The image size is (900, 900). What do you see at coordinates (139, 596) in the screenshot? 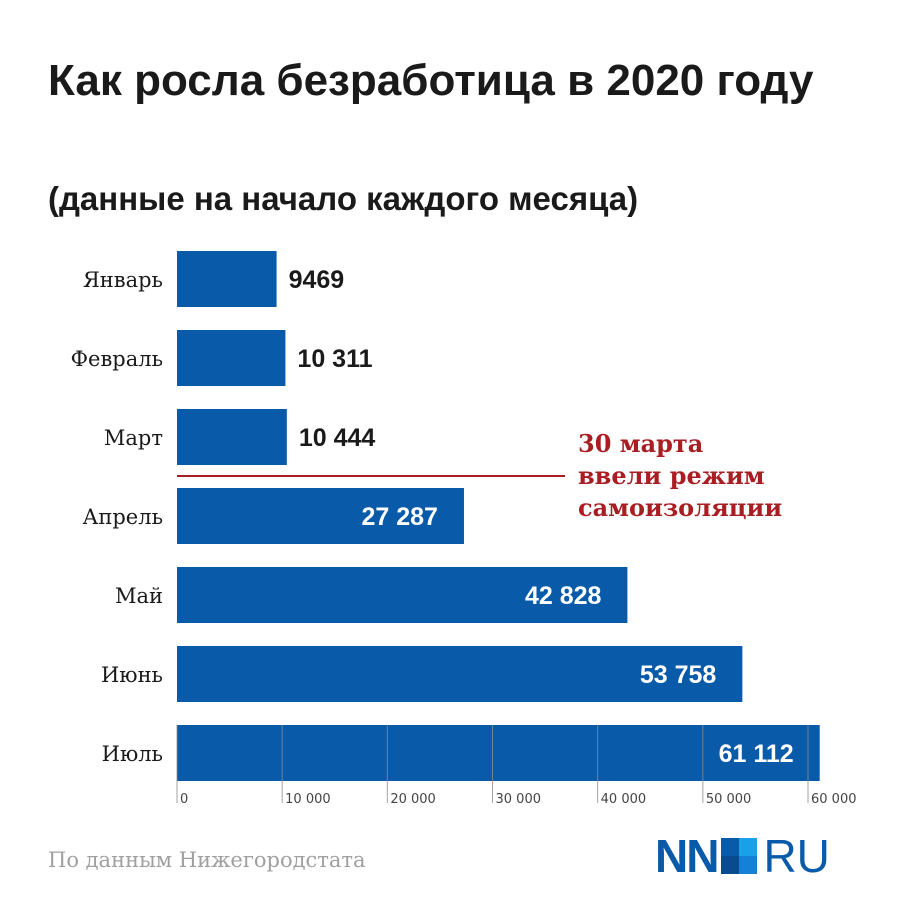
I see `category-label: Май` at bounding box center [139, 596].